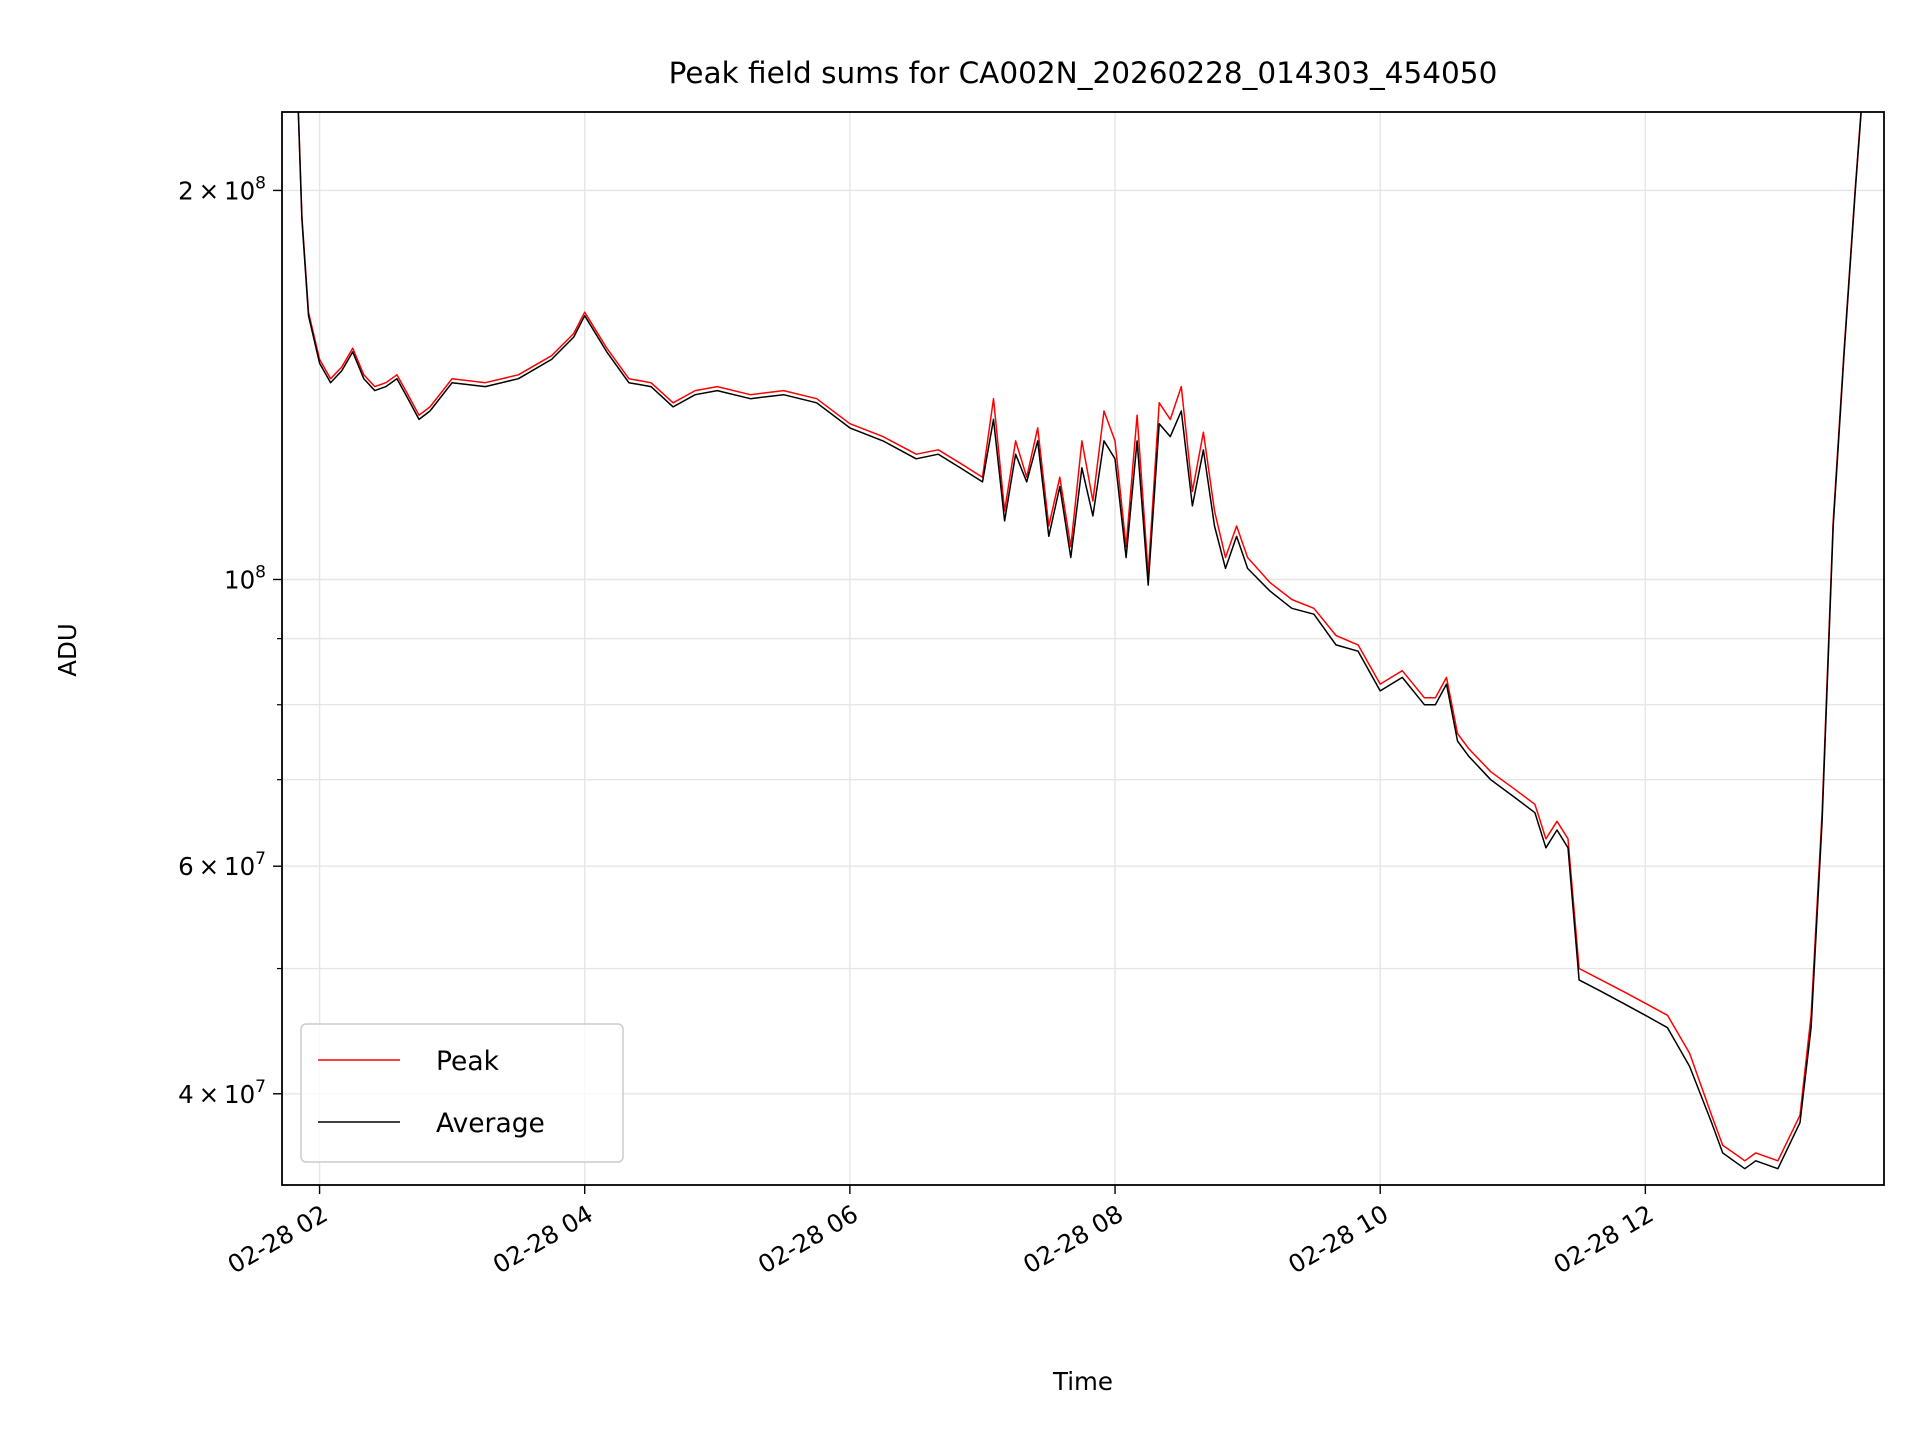 This screenshot has width=1920, height=1440. What do you see at coordinates (245, 578) in the screenshot?
I see `y-tick-label: 108` at bounding box center [245, 578].